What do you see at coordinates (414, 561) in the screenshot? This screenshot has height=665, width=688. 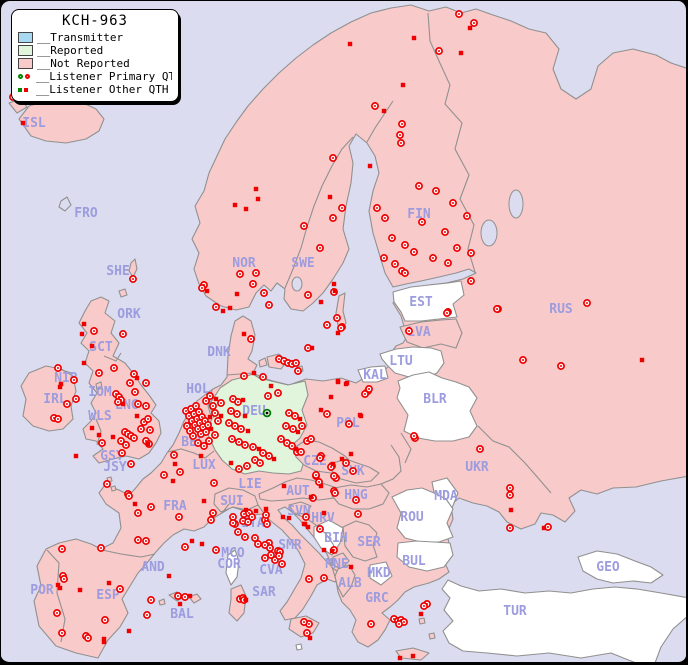 I see `label-bul: BUL` at bounding box center [414, 561].